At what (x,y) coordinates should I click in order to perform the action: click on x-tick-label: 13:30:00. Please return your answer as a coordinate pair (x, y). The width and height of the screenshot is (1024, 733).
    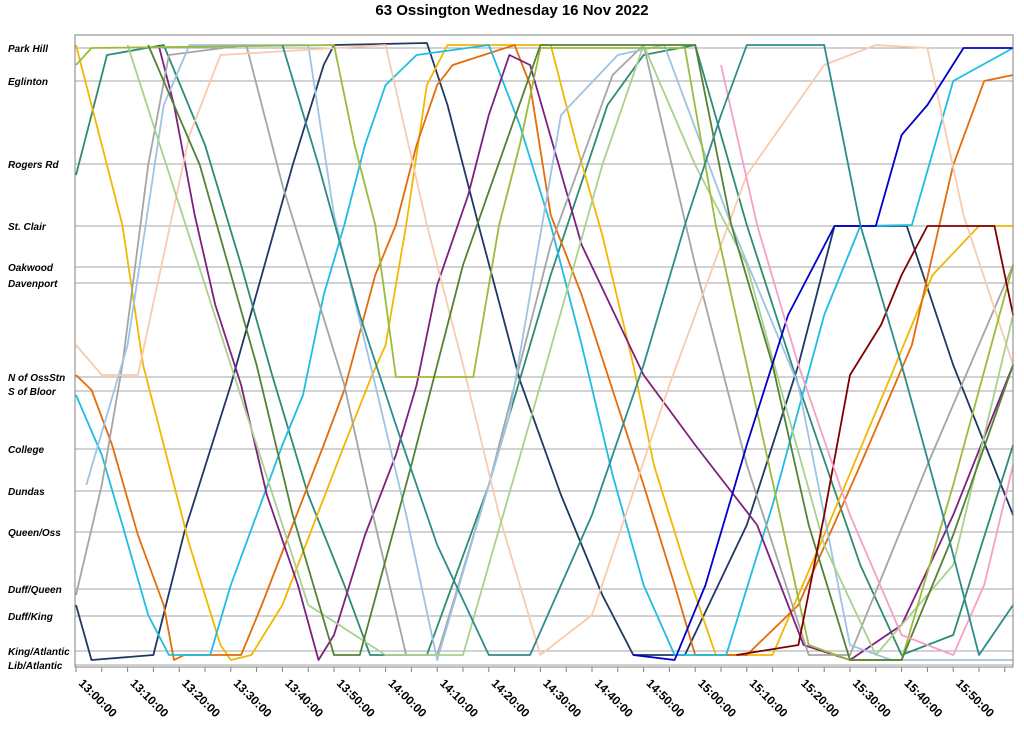
    Looking at the image, I should click on (253, 698).